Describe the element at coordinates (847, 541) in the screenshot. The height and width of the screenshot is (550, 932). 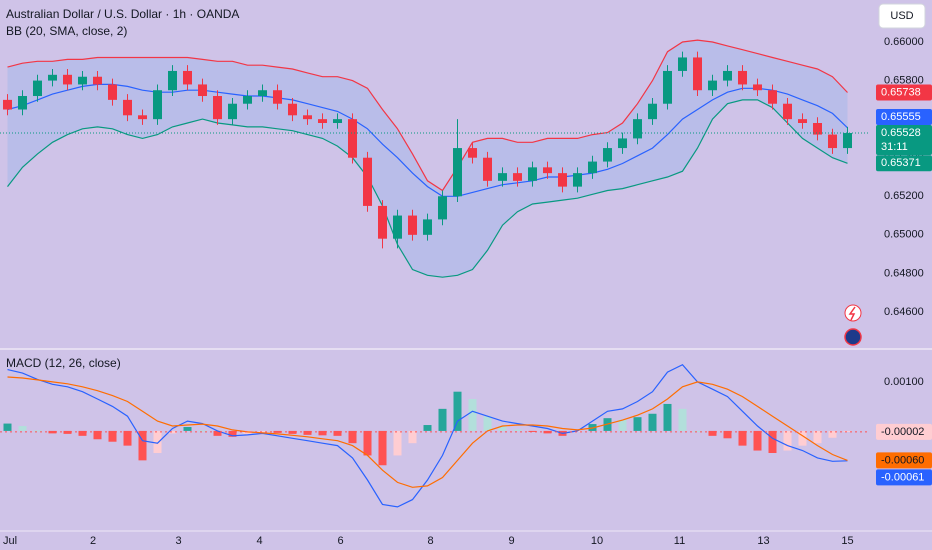
I see `x-tick-label: 15` at that location.